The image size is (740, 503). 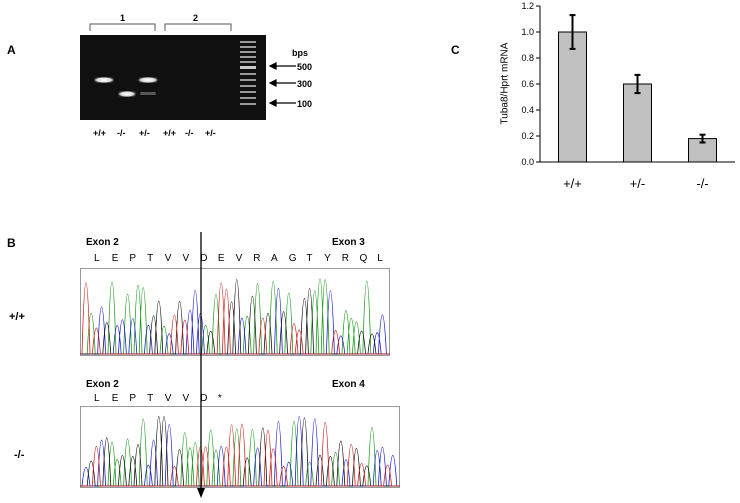 I want to click on gel-group-1-label: 1, so click(x=123, y=18).